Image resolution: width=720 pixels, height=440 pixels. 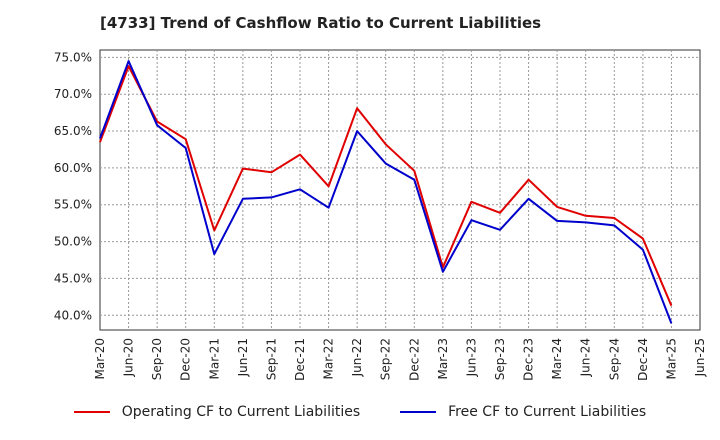 What do you see at coordinates (214, 358) in the screenshot?
I see `x-tick-label: Mar-21` at bounding box center [214, 358].